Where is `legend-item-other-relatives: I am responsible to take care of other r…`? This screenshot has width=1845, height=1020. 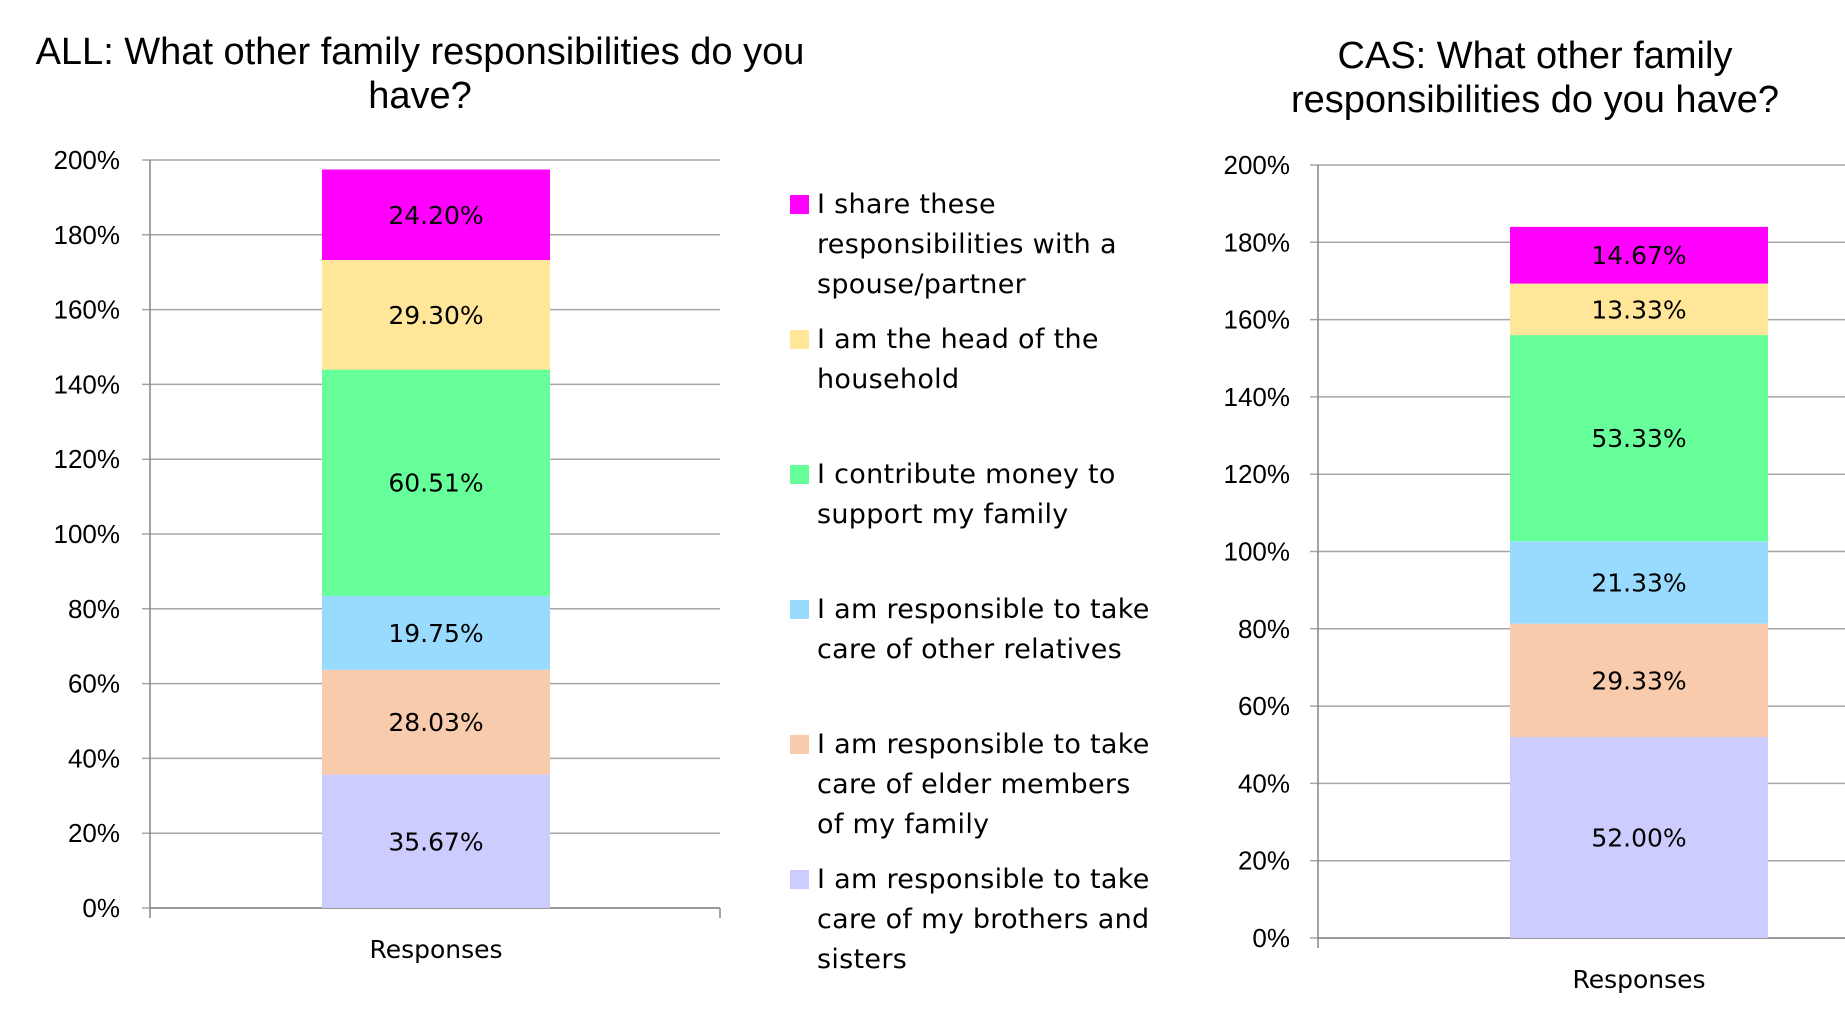 legend-item-other-relatives: I am responsible to take care of other r… is located at coordinates (970, 630).